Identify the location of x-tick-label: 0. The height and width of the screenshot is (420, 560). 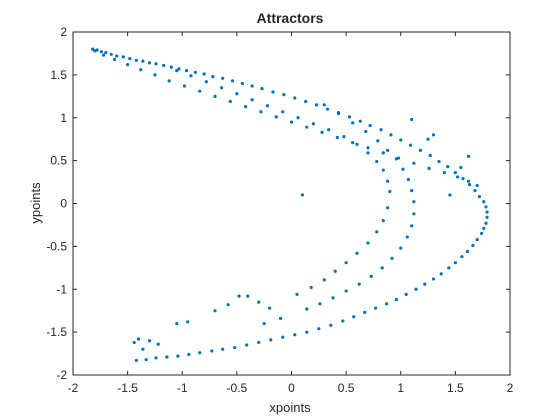
(291, 388).